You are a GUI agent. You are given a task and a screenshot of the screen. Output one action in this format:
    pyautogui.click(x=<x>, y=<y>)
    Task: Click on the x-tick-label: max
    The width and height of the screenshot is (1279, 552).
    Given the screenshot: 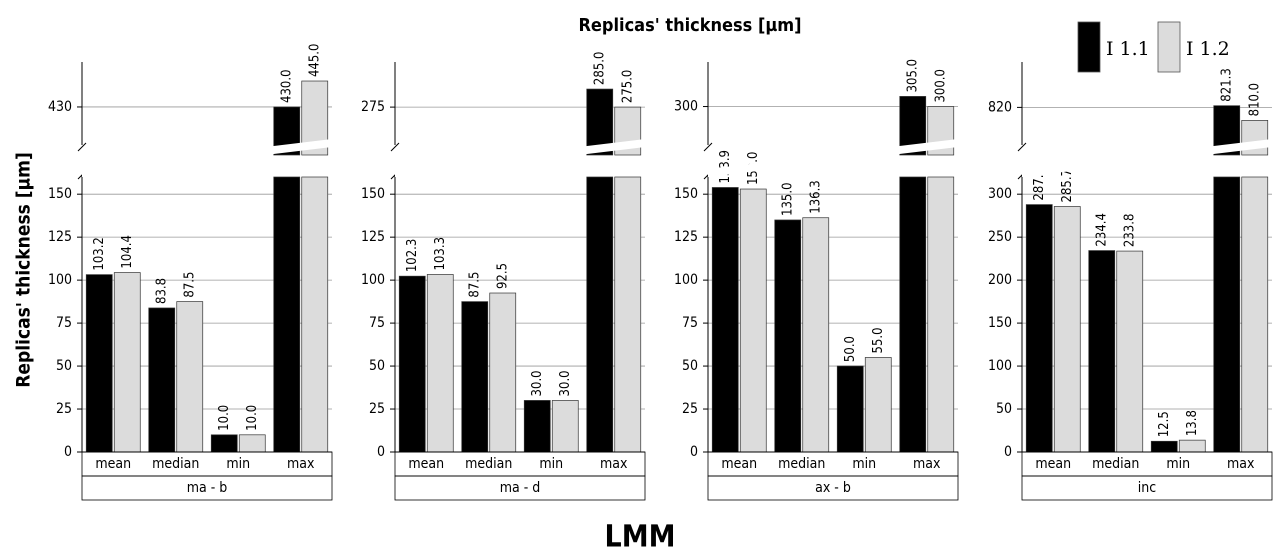 What is the action you would take?
    pyautogui.click(x=927, y=464)
    